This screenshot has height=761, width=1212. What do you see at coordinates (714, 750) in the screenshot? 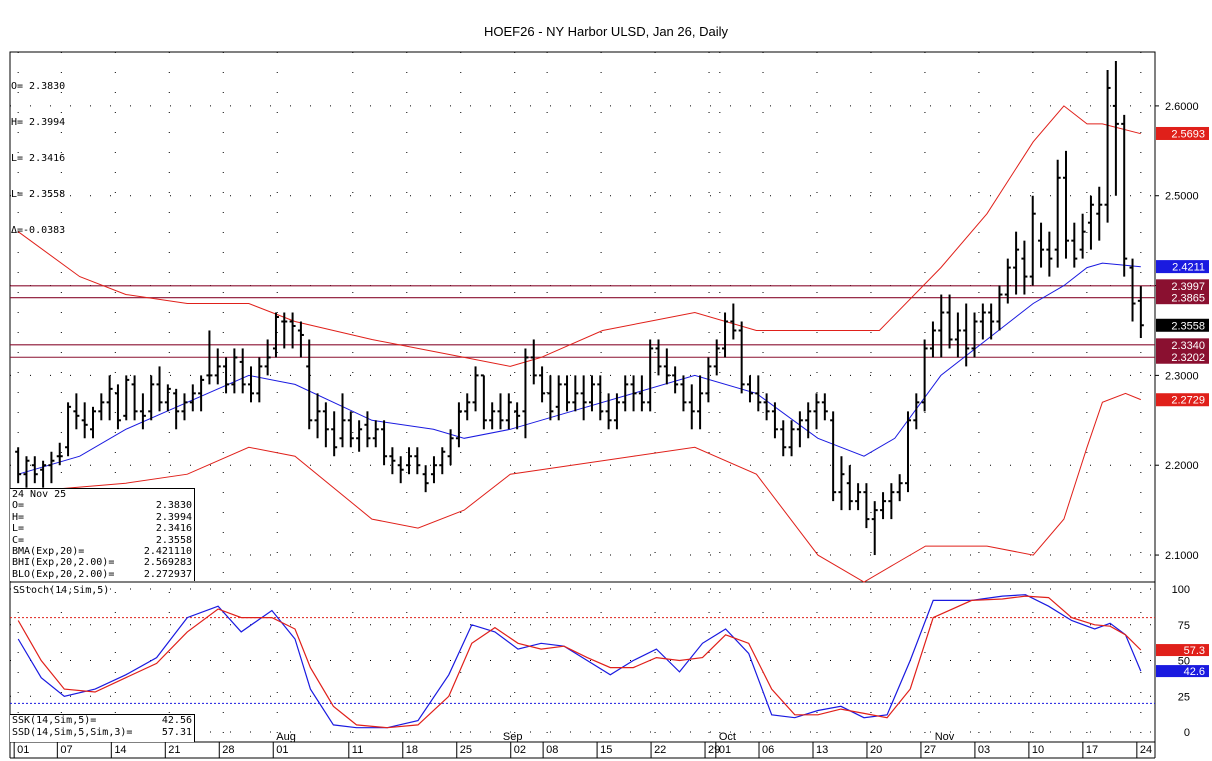
I see `date-tick-label: 29` at bounding box center [714, 750].